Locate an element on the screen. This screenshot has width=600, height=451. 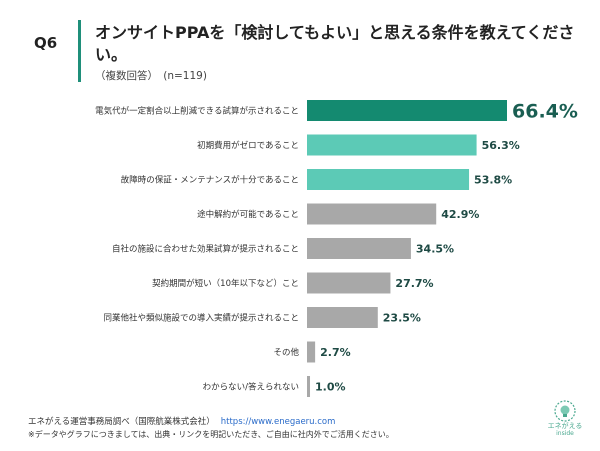
category-label-8: わからない/答えられない is located at coordinates (251, 387).